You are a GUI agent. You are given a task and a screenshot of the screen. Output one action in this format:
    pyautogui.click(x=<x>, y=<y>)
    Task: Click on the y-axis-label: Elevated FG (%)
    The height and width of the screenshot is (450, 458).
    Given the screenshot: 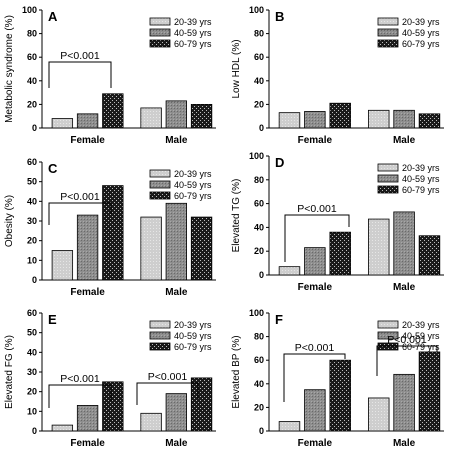 What is the action you would take?
    pyautogui.click(x=9, y=372)
    